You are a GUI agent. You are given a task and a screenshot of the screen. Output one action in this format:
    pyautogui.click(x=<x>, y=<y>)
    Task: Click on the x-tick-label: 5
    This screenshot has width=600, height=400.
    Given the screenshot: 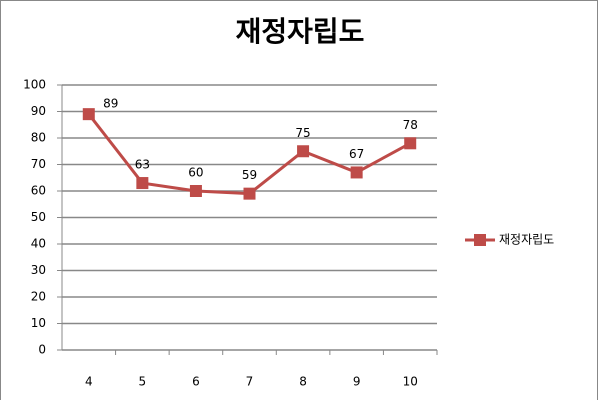 What is the action you would take?
    pyautogui.click(x=143, y=382)
    